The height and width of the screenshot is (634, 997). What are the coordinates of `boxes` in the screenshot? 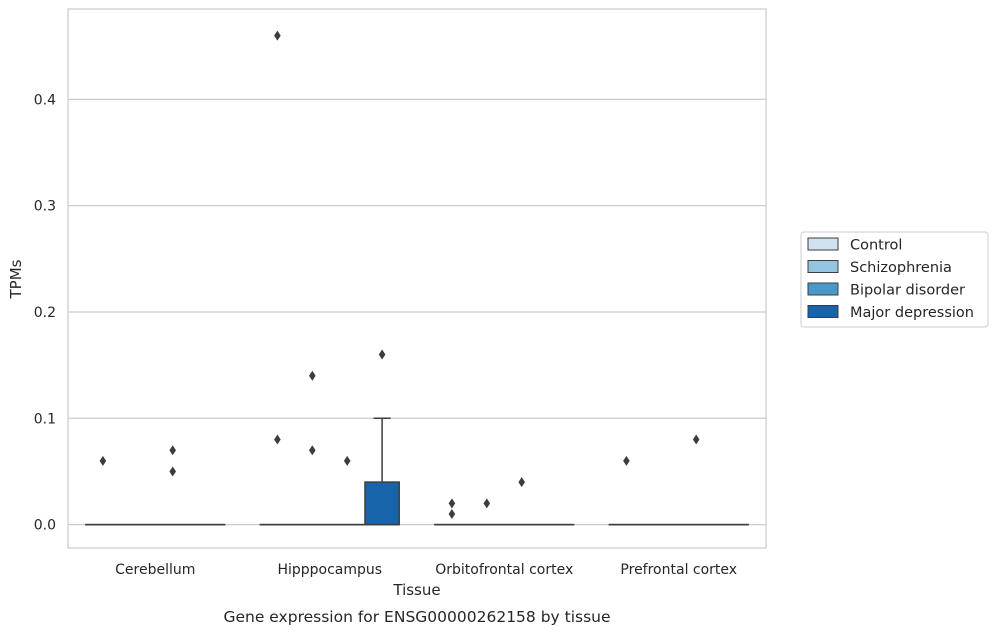 It's located at (417, 471).